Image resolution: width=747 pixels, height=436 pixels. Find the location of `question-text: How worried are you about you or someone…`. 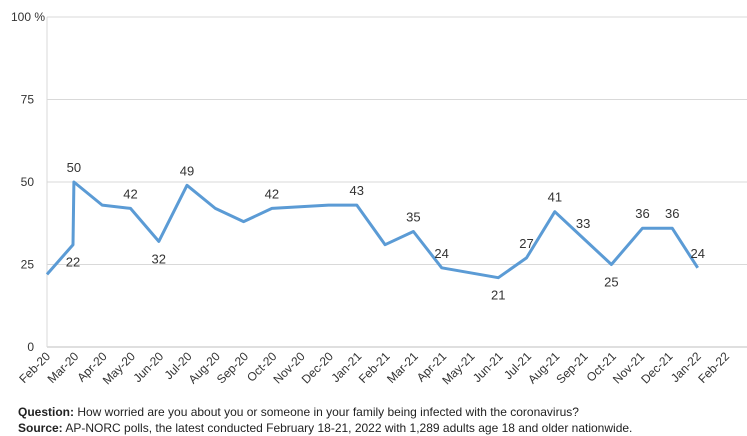

question-text: How worried are you about you or someone… is located at coordinates (326, 412).